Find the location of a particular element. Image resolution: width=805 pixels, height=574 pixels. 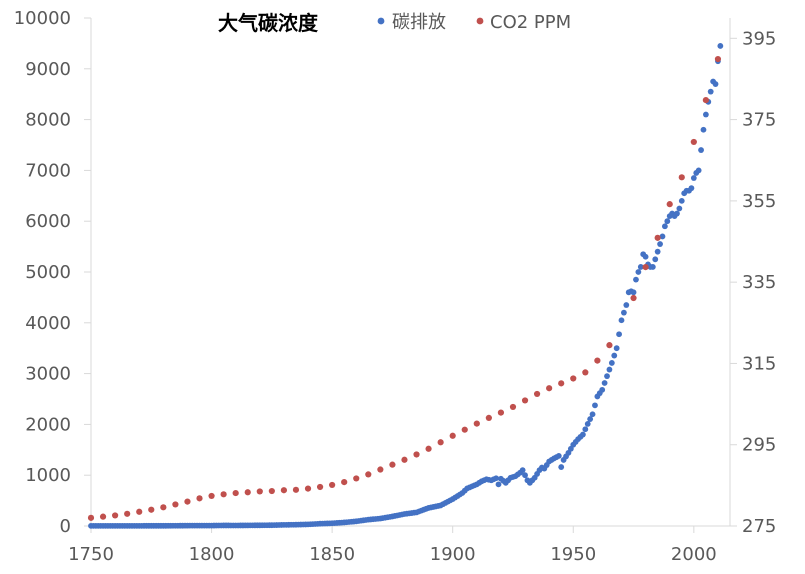

legend-marker-emissions is located at coordinates (381, 21).